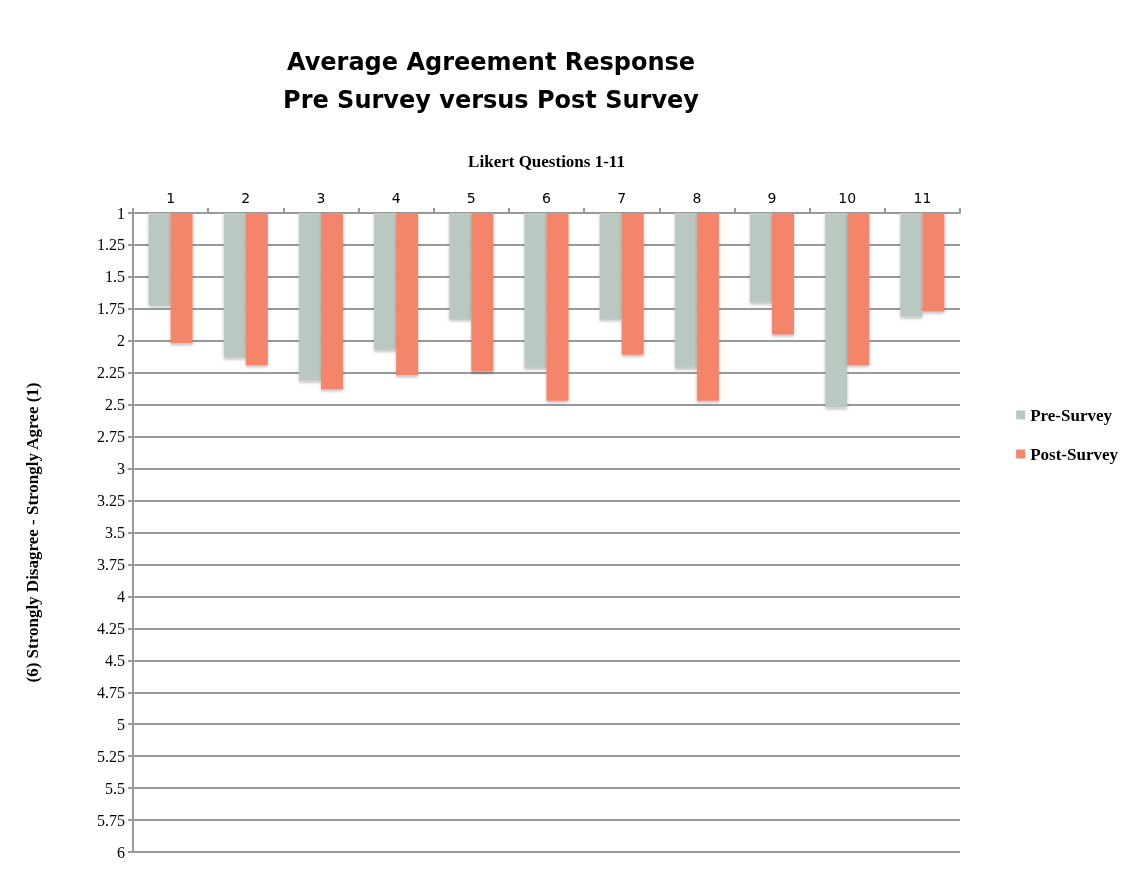 Image resolution: width=1143 pixels, height=869 pixels. What do you see at coordinates (246, 198) in the screenshot?
I see `x-tick-label: 2` at bounding box center [246, 198].